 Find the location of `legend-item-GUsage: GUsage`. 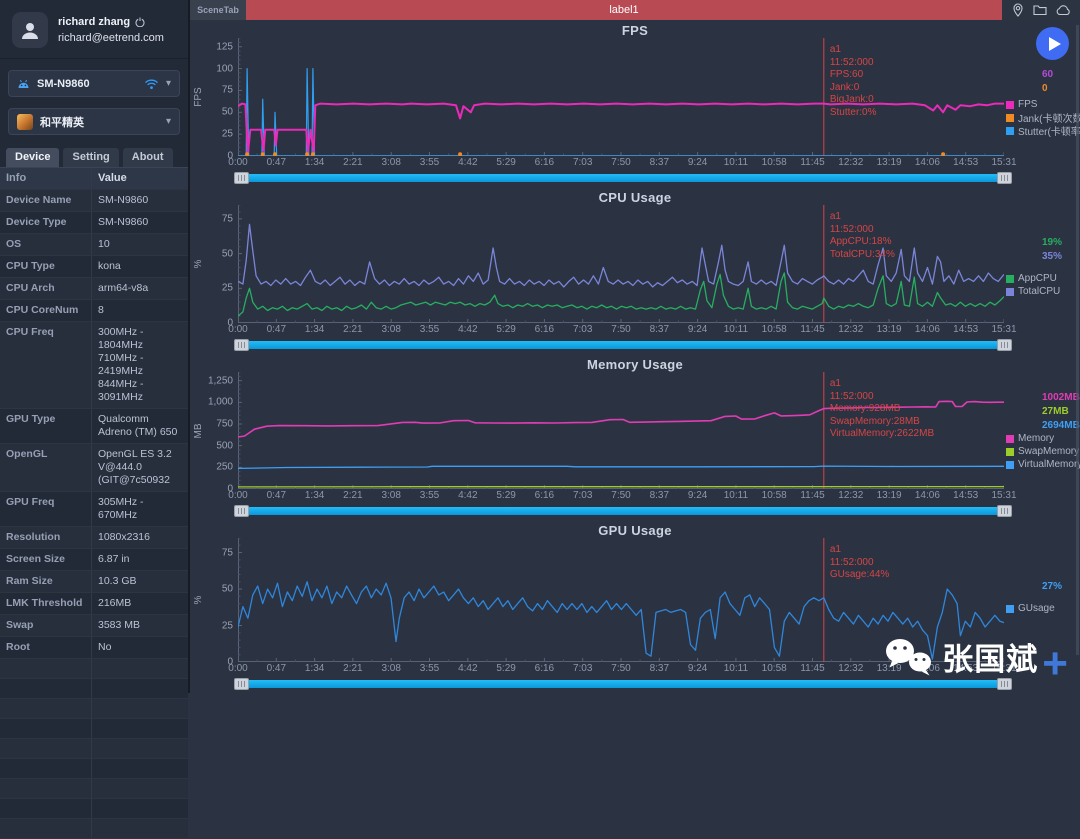

legend-item-GUsage: GUsage is located at coordinates (1030, 608).